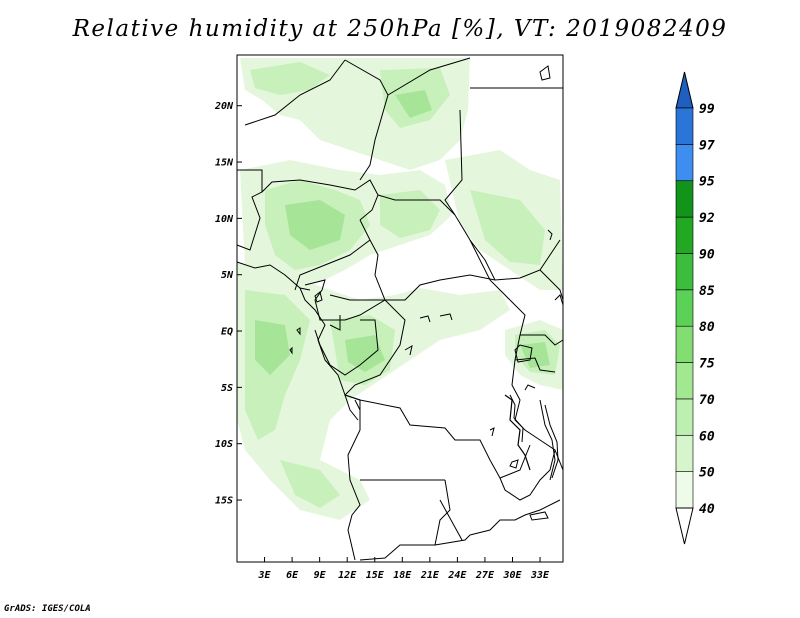 Image resolution: width=800 pixels, height=618 pixels. What do you see at coordinates (457, 575) in the screenshot?
I see `lon-tick-label: 24E` at bounding box center [457, 575].